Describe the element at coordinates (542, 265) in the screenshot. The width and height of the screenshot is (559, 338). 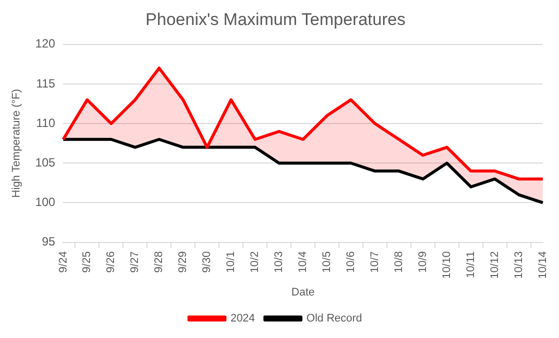
I see `x-tick-label: 10/14` at that location.